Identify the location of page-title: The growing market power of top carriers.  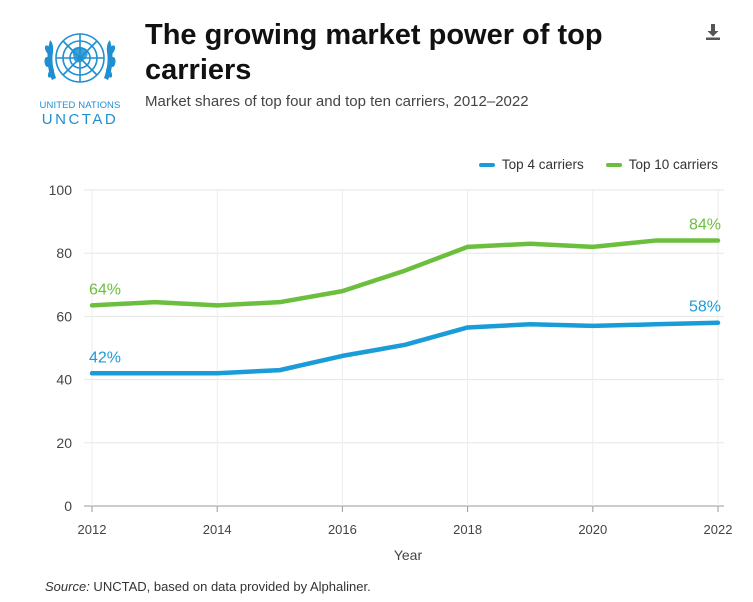
(374, 52).